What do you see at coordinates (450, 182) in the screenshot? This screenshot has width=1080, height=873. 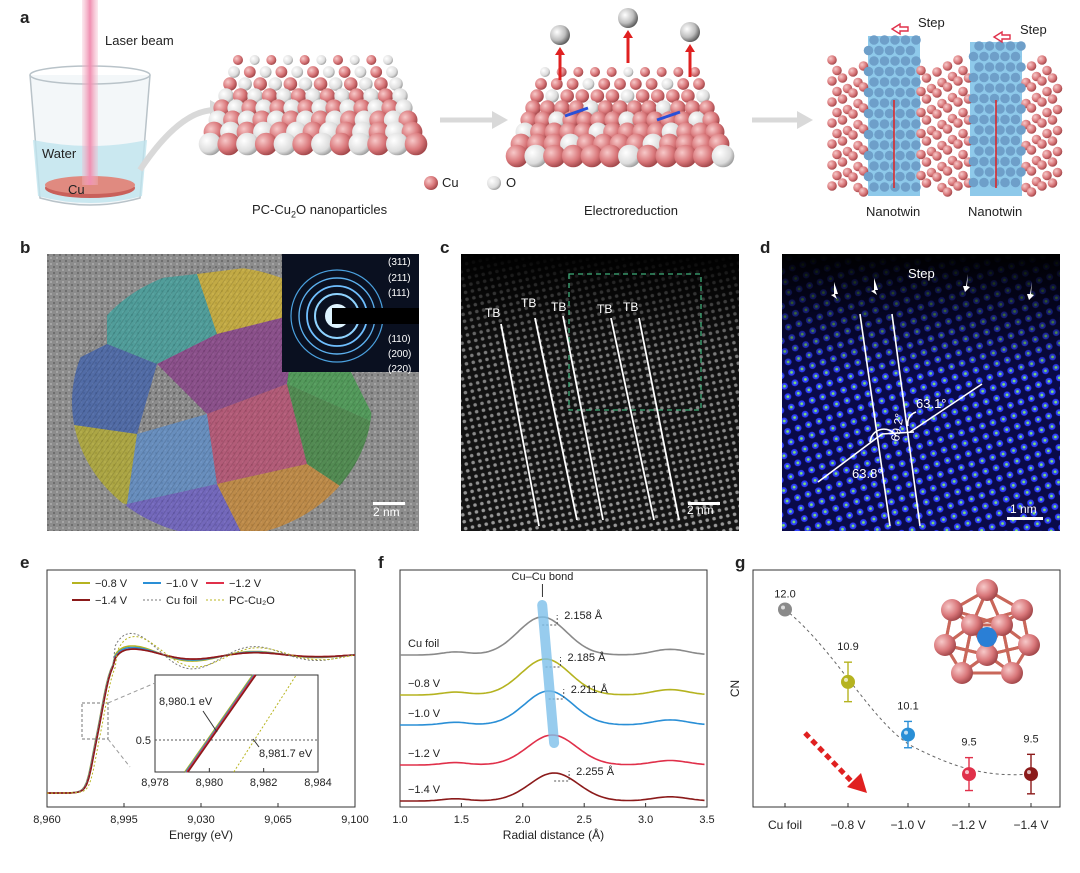 I see `legend-cu-label: Cu` at bounding box center [450, 182].